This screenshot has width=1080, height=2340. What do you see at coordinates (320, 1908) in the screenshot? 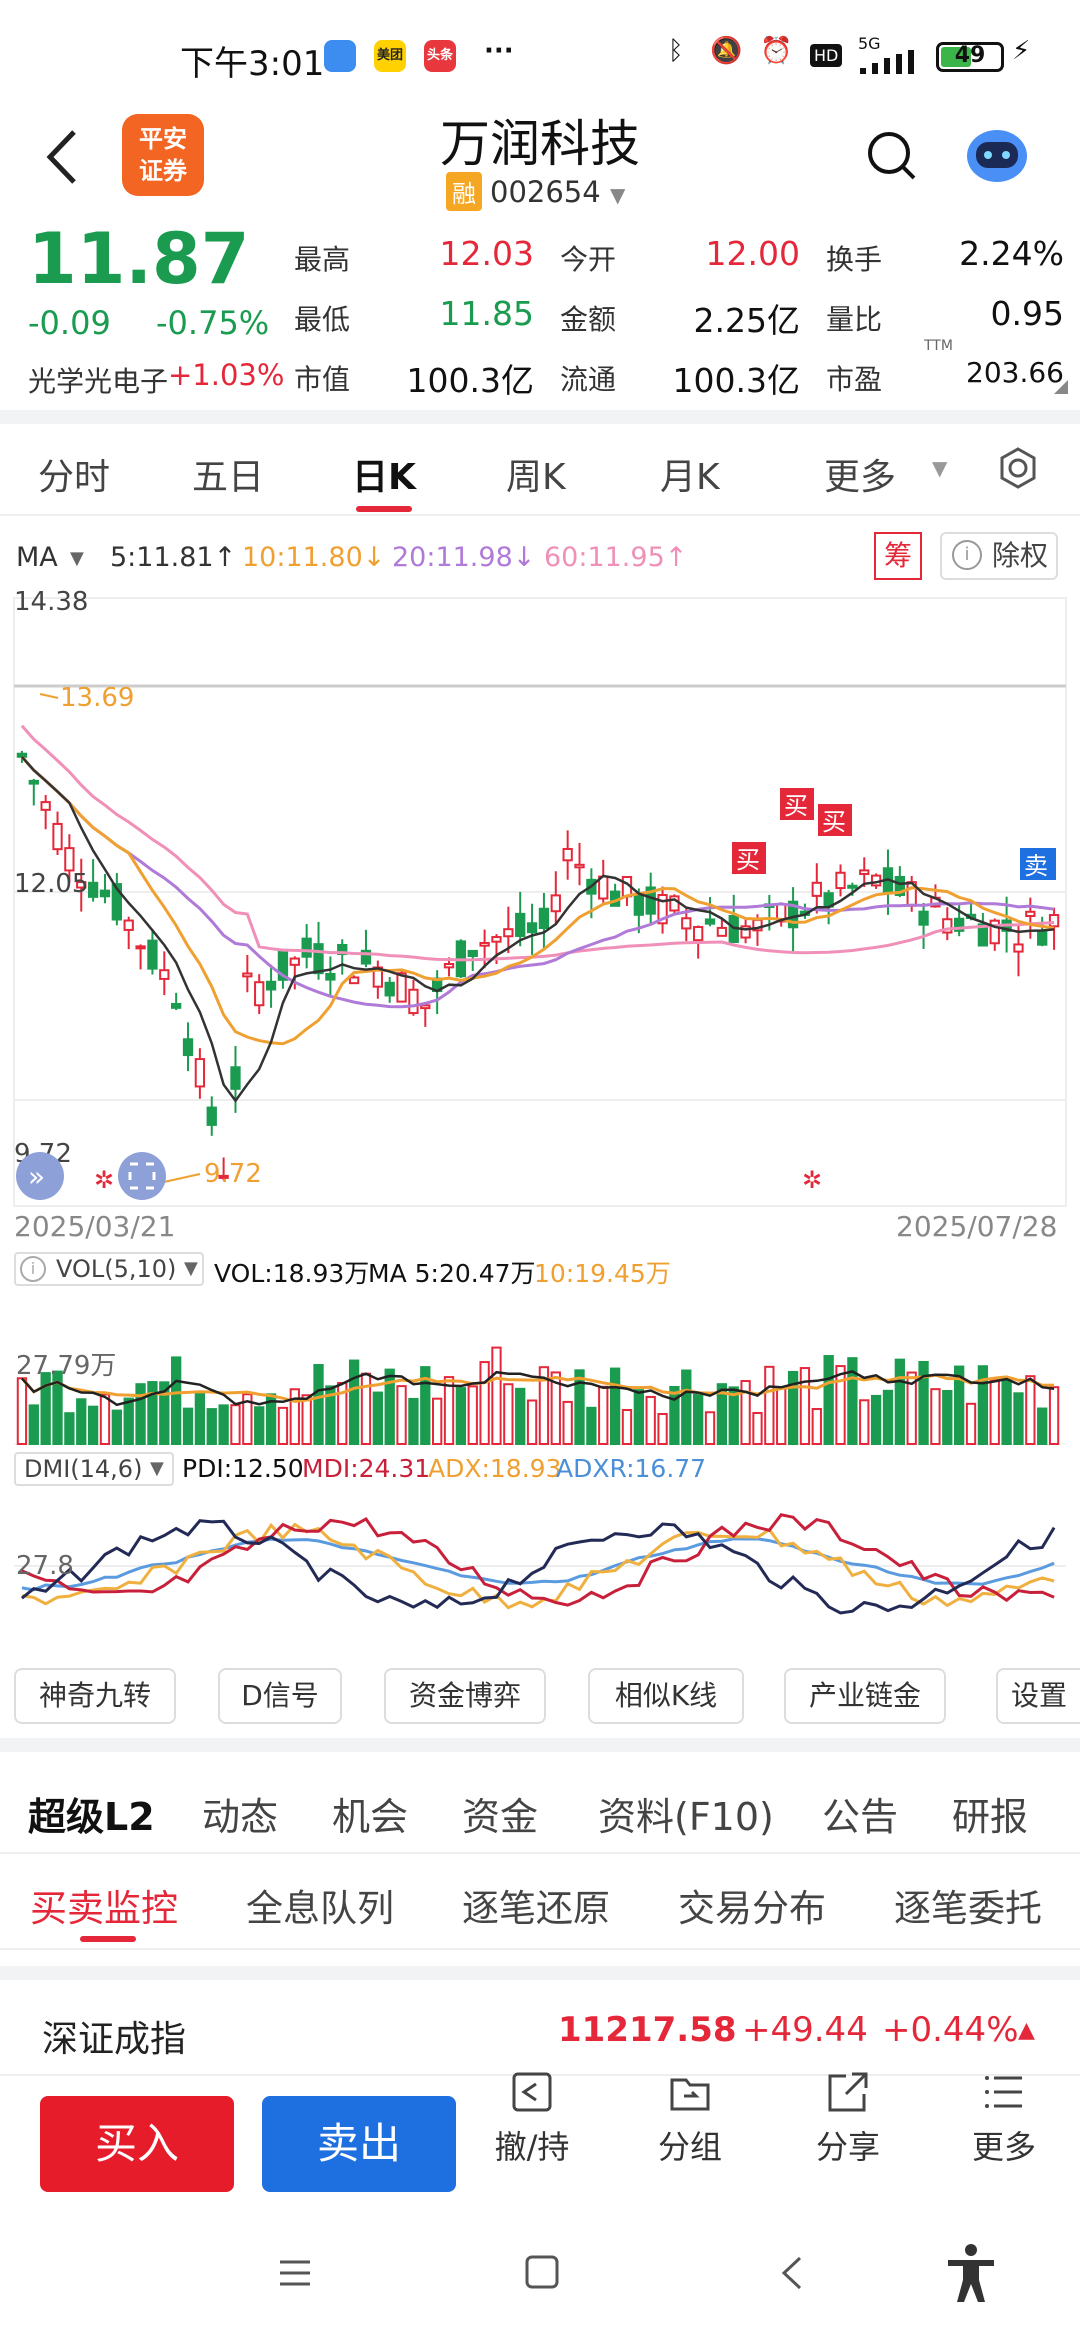
I see `subtab-full-queue: 全息队列` at bounding box center [320, 1908].